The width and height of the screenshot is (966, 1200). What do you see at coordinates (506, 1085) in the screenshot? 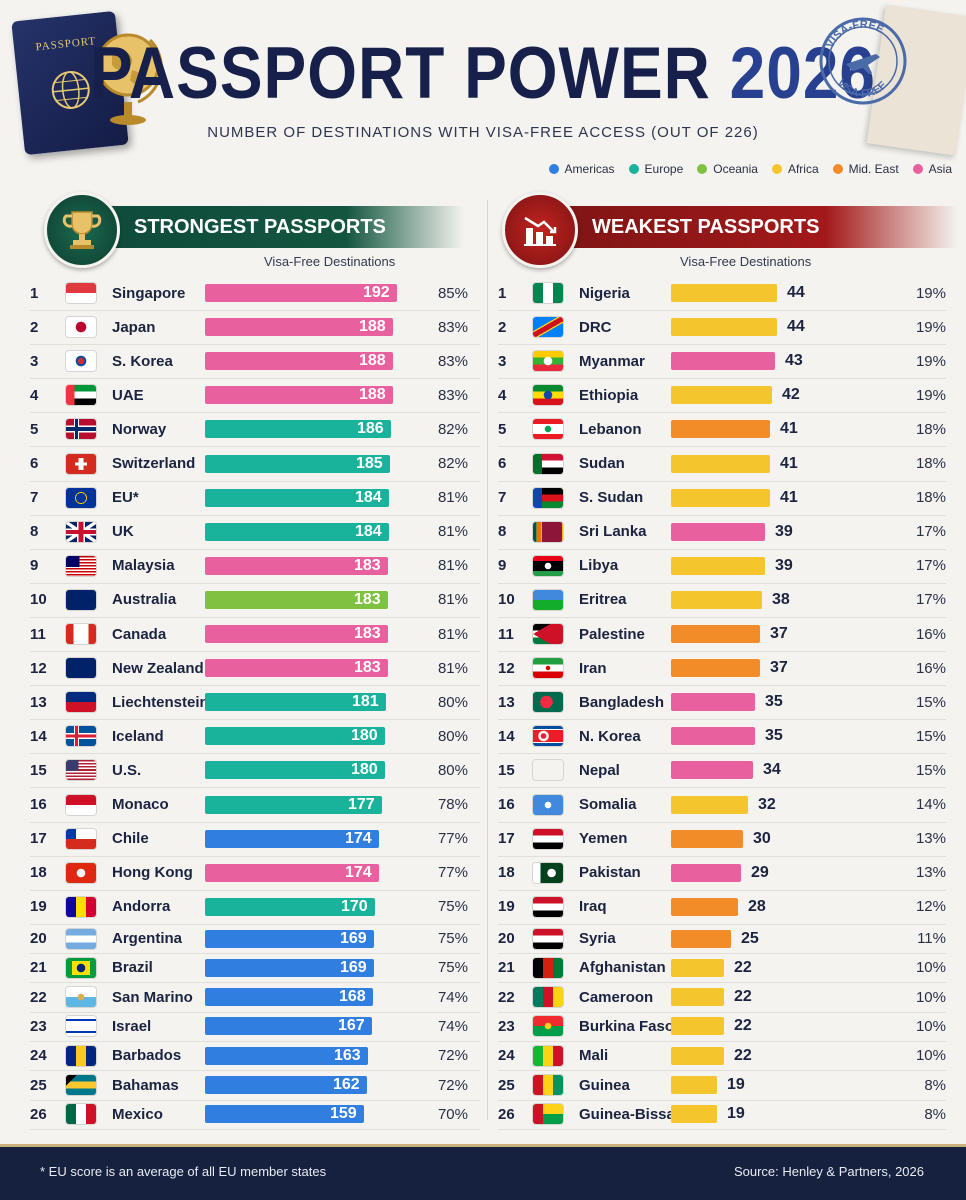
I see `rank-number: 25` at bounding box center [506, 1085].